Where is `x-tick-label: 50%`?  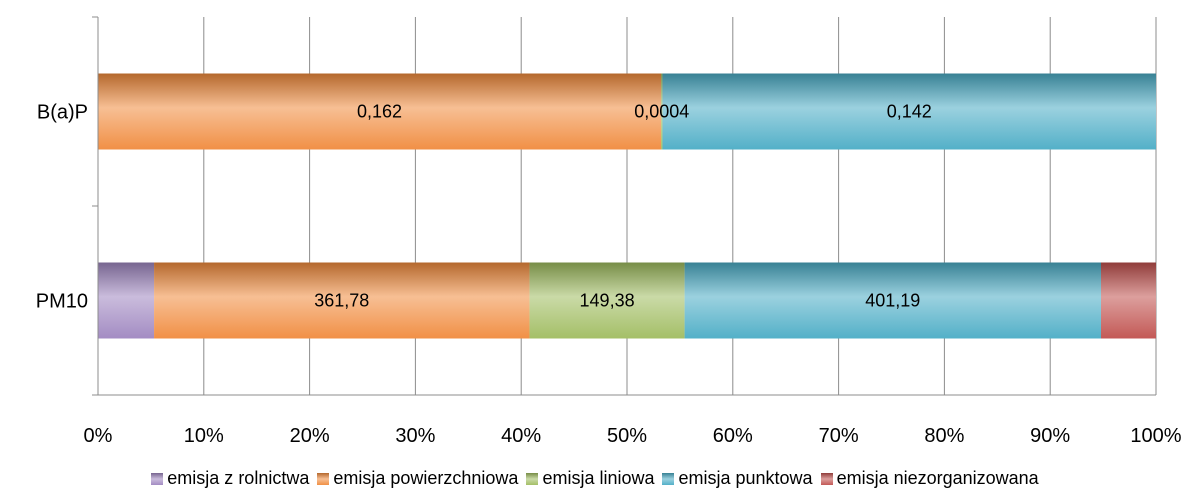 x-tick-label: 50% is located at coordinates (627, 436).